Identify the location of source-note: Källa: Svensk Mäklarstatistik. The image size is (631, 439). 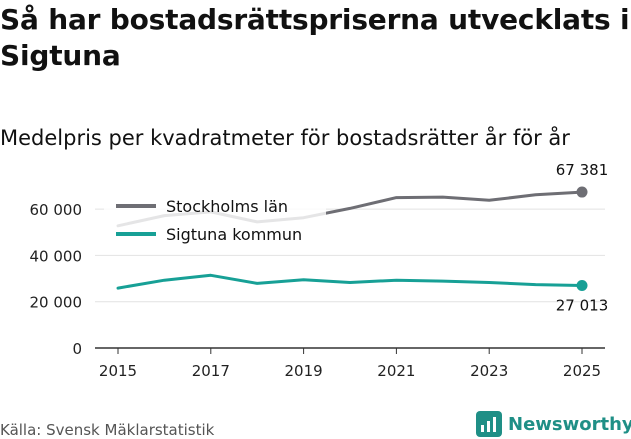
(107, 430).